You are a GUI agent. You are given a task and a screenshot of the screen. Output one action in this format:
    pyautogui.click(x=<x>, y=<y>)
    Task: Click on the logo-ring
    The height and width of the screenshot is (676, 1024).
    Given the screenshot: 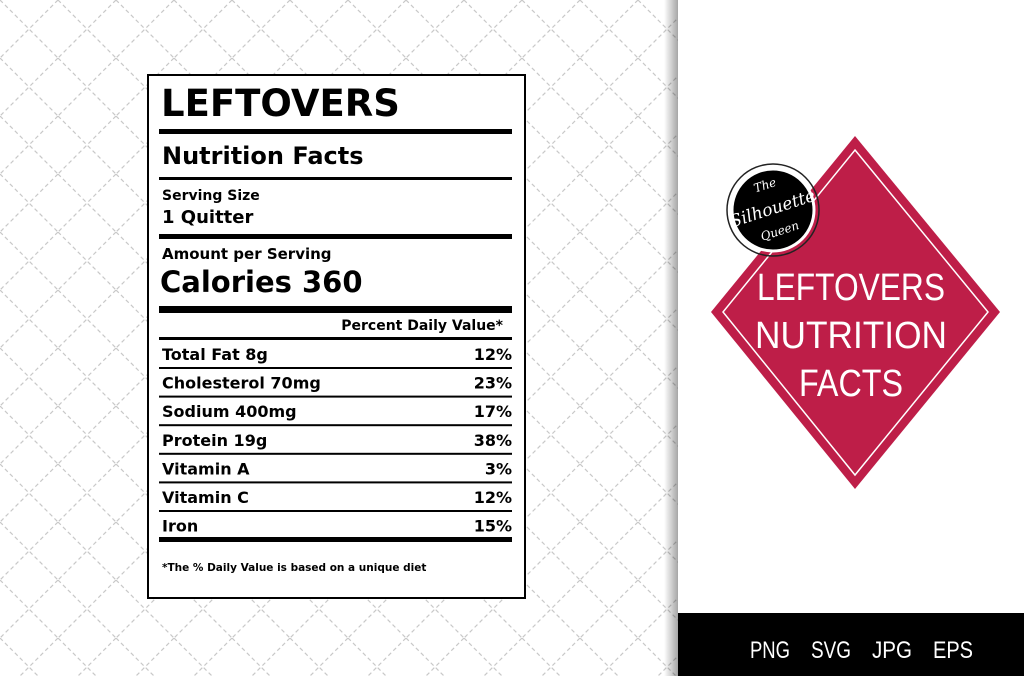 What is the action you would take?
    pyautogui.click(x=773, y=210)
    